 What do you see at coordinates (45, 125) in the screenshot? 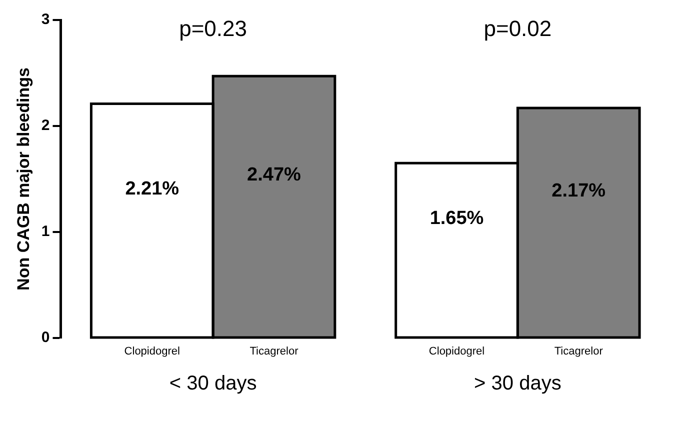
I see `y-tick-label: 2` at bounding box center [45, 125].